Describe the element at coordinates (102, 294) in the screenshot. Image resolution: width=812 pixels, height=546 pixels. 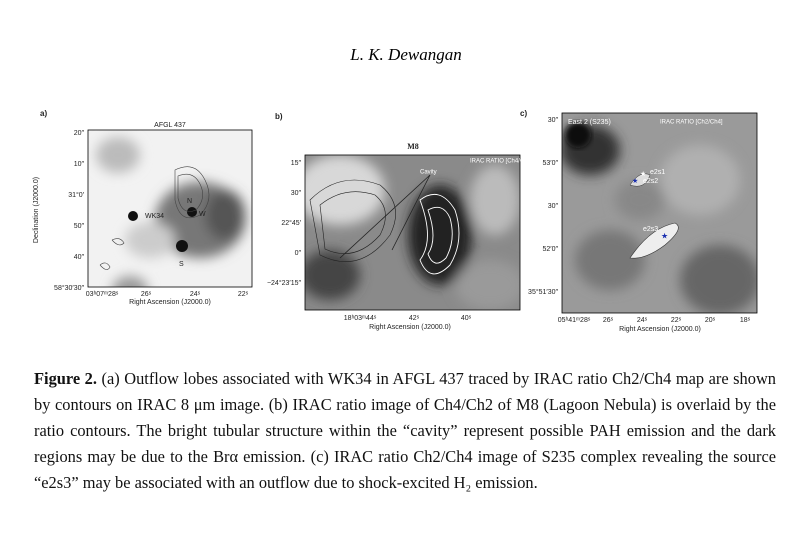
I see `x-tick-label: 03ʰ07ᵐ28ˢ` at that location.